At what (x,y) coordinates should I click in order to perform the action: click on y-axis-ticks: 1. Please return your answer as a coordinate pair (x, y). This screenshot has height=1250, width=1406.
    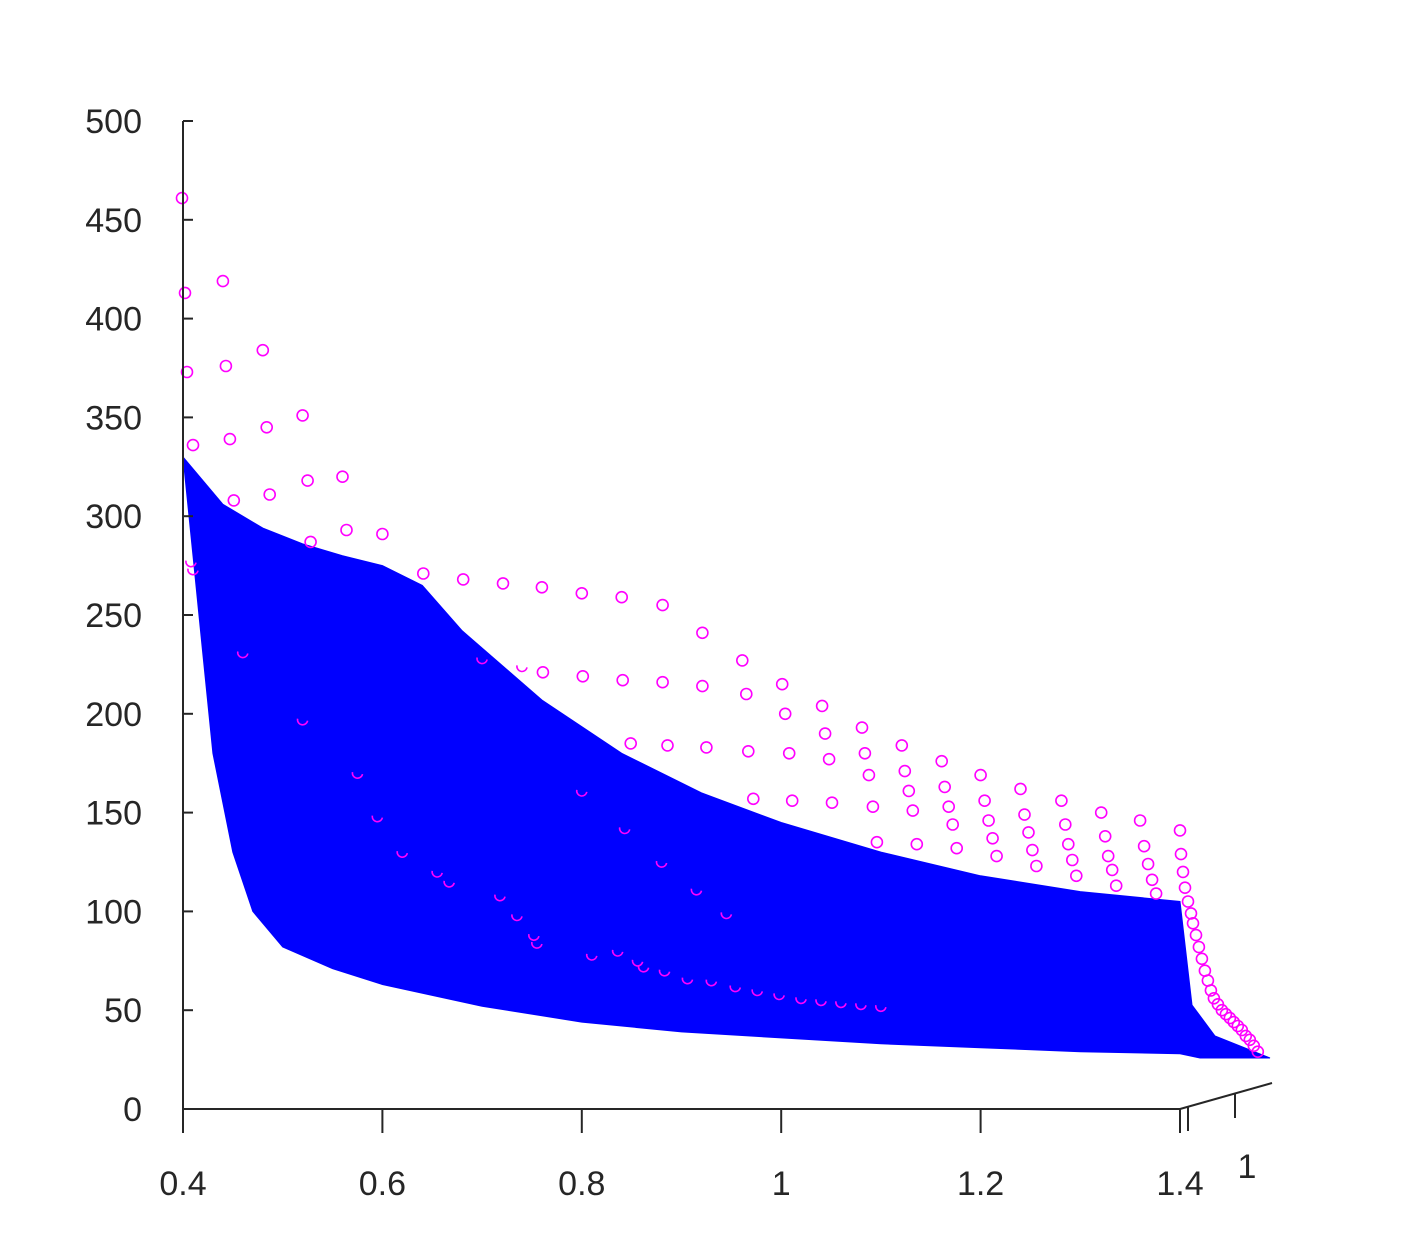
    Looking at the image, I should click on (1222, 1140).